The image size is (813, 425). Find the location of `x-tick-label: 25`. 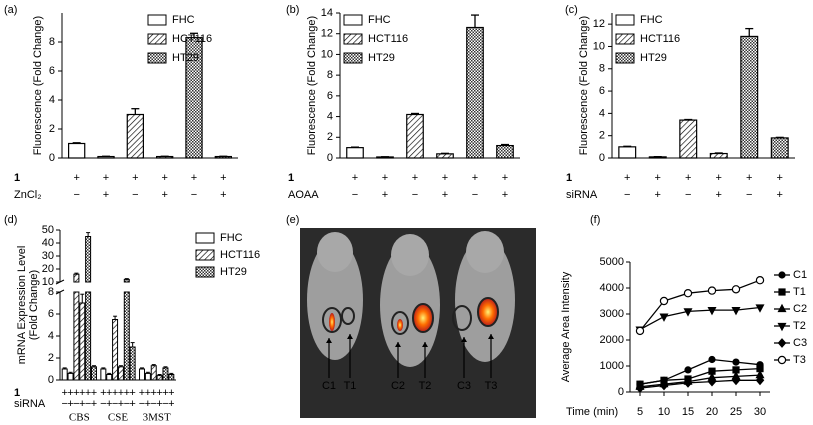

x-tick-label: 25 is located at coordinates (736, 412).